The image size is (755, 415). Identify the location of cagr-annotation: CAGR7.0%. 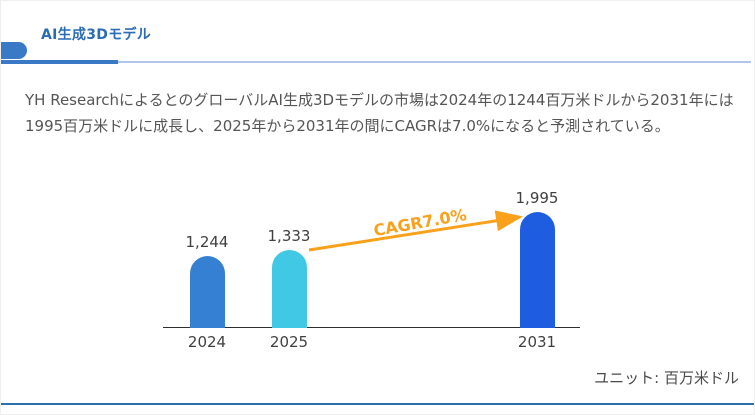
(420, 222).